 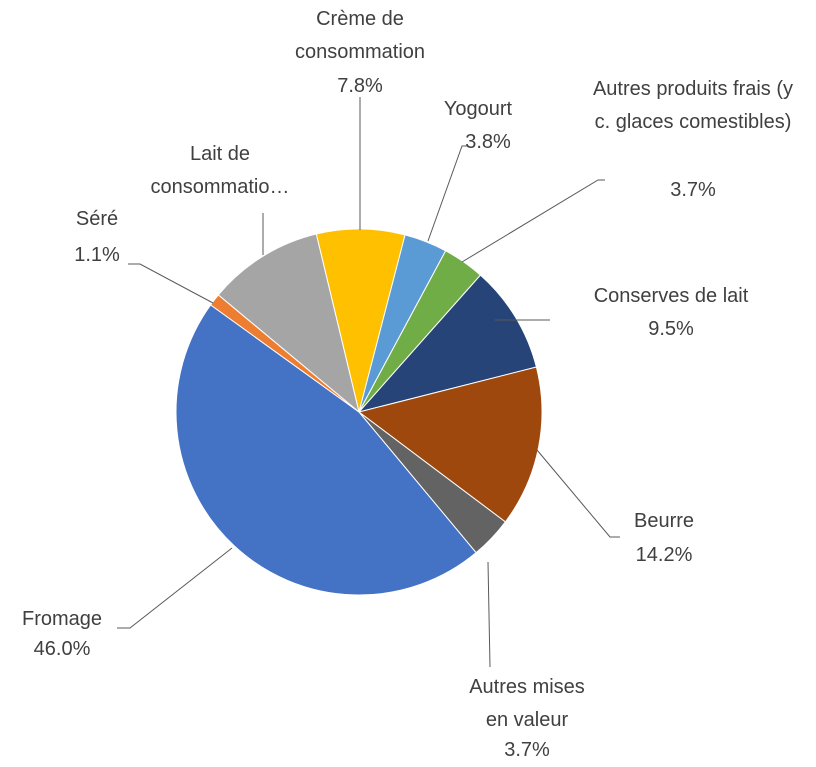 What do you see at coordinates (527, 703) in the screenshot?
I see `slice-label: Autres mises en valeur` at bounding box center [527, 703].